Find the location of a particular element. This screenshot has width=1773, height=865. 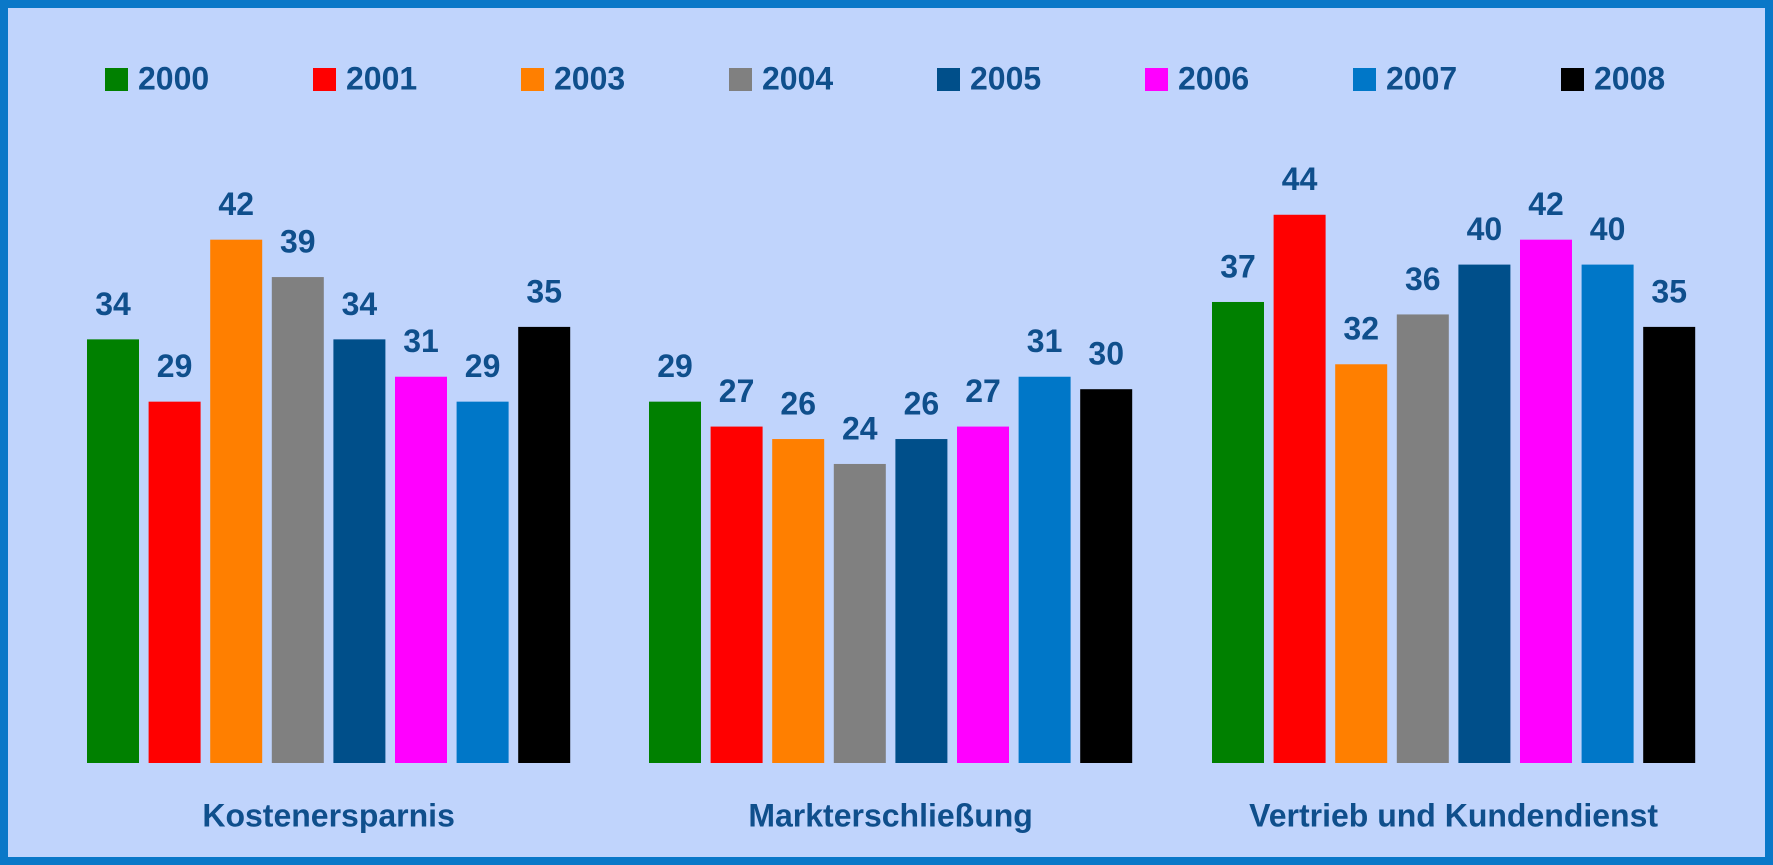

value-label: 30 is located at coordinates (1106, 354).